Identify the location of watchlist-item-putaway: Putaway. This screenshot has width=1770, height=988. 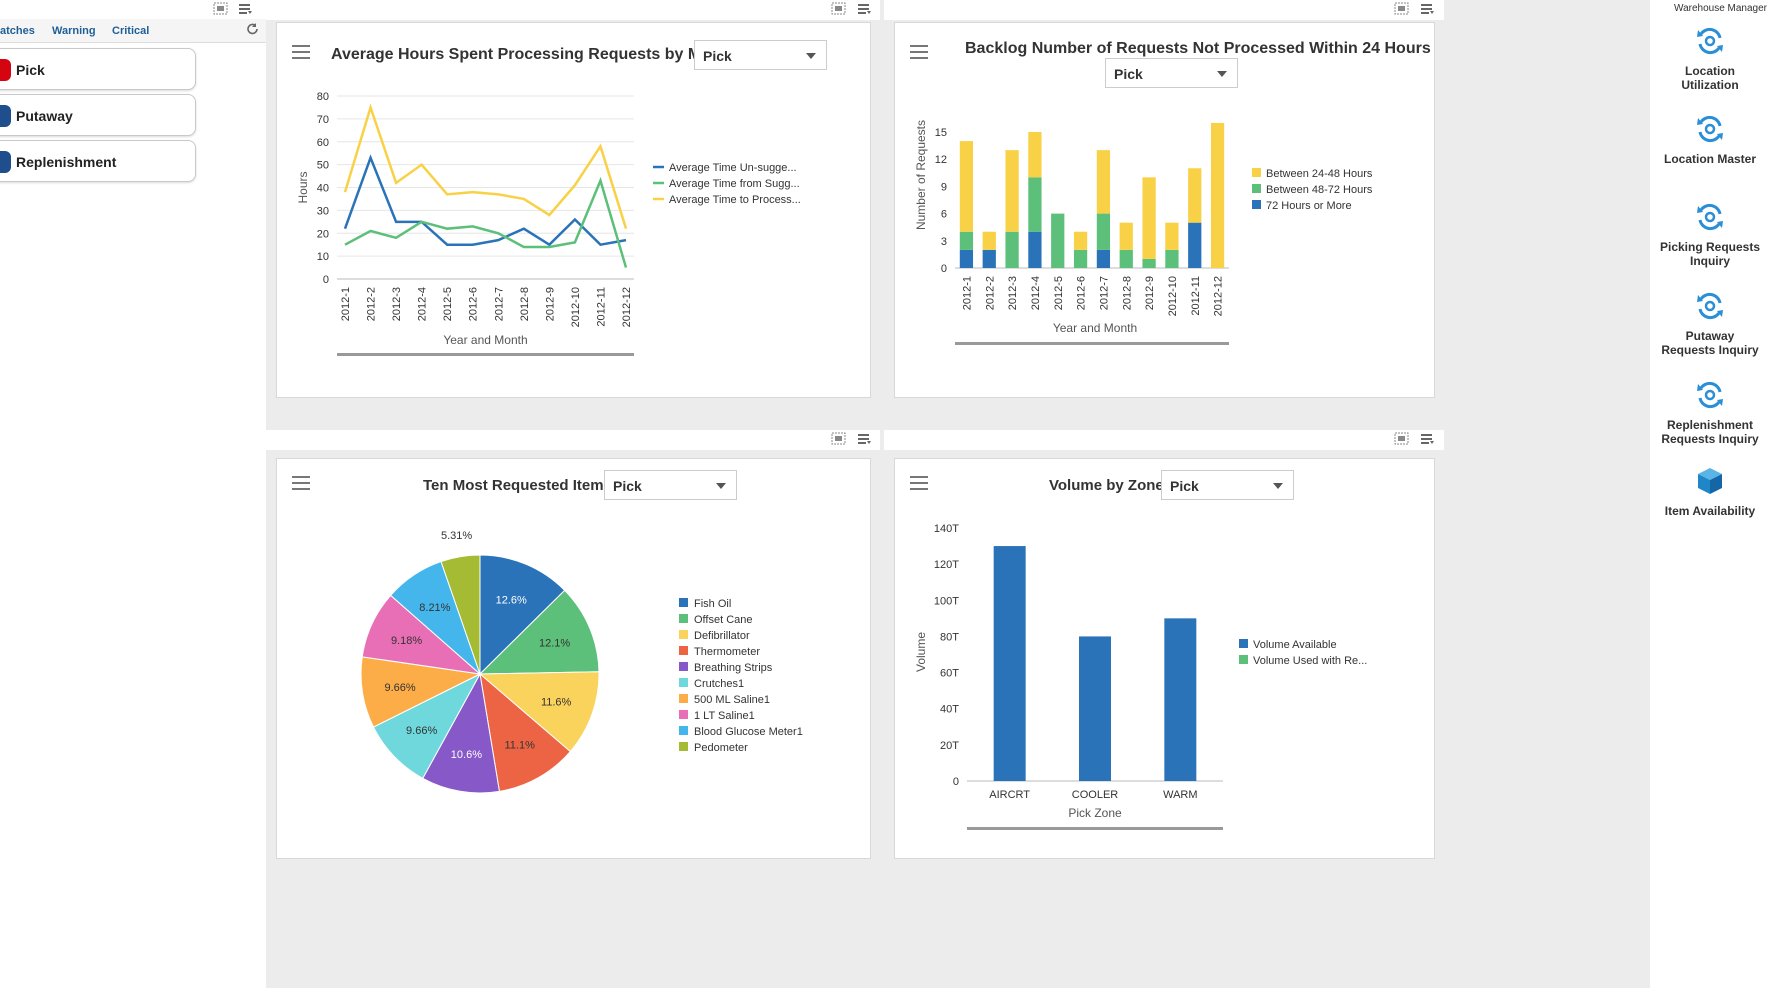
(98, 115).